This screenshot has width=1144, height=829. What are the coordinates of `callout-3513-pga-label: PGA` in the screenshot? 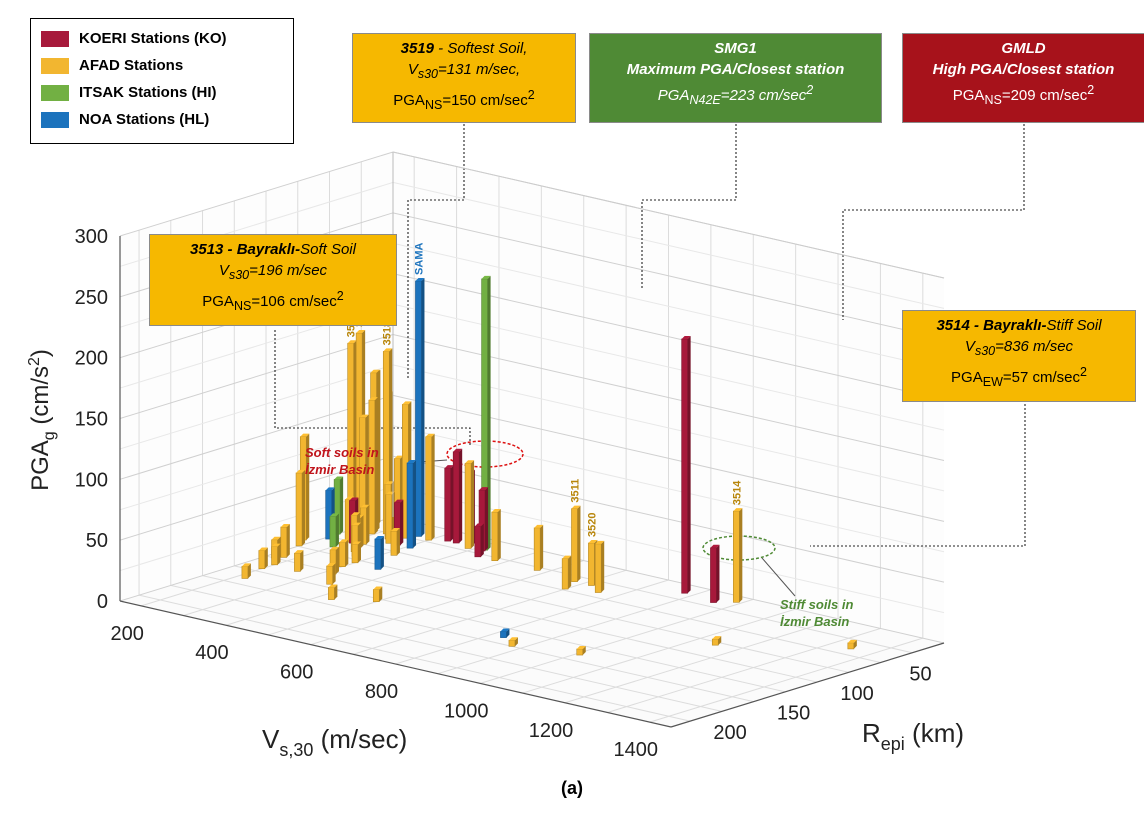 It's located at (218, 301).